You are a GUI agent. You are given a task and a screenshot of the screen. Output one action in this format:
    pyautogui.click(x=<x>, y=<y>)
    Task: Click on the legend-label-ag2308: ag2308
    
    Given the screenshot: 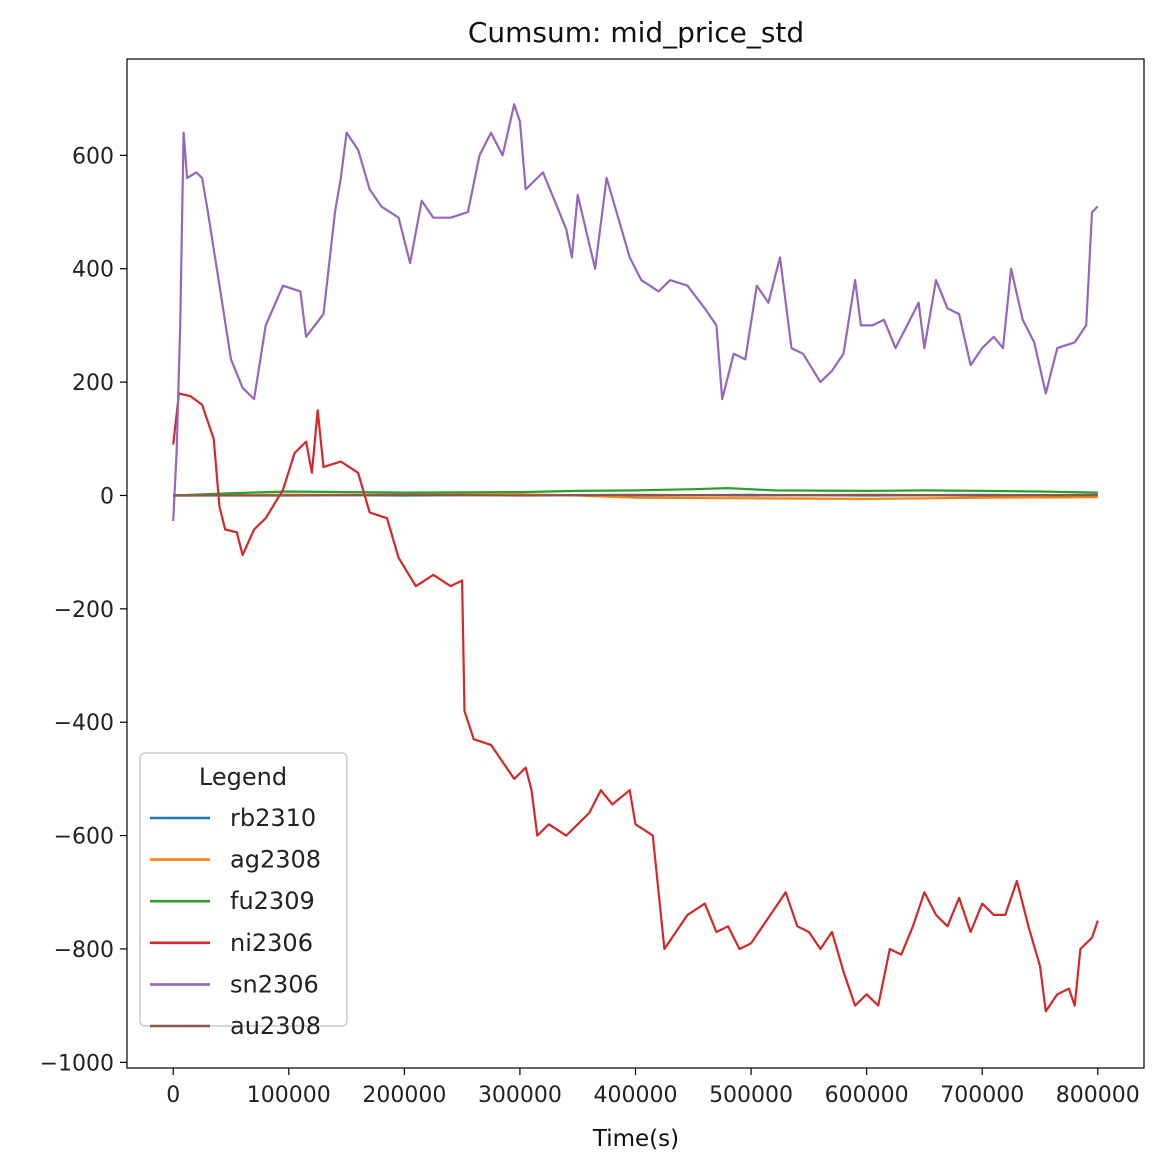 What is the action you would take?
    pyautogui.click(x=275, y=860)
    